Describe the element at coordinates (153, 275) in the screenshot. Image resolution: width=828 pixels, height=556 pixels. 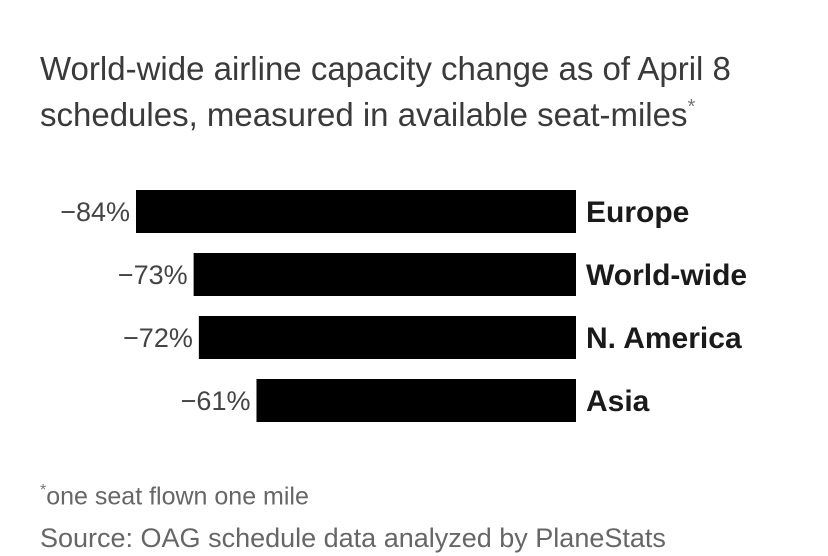
I see `value-label: −73%` at that location.